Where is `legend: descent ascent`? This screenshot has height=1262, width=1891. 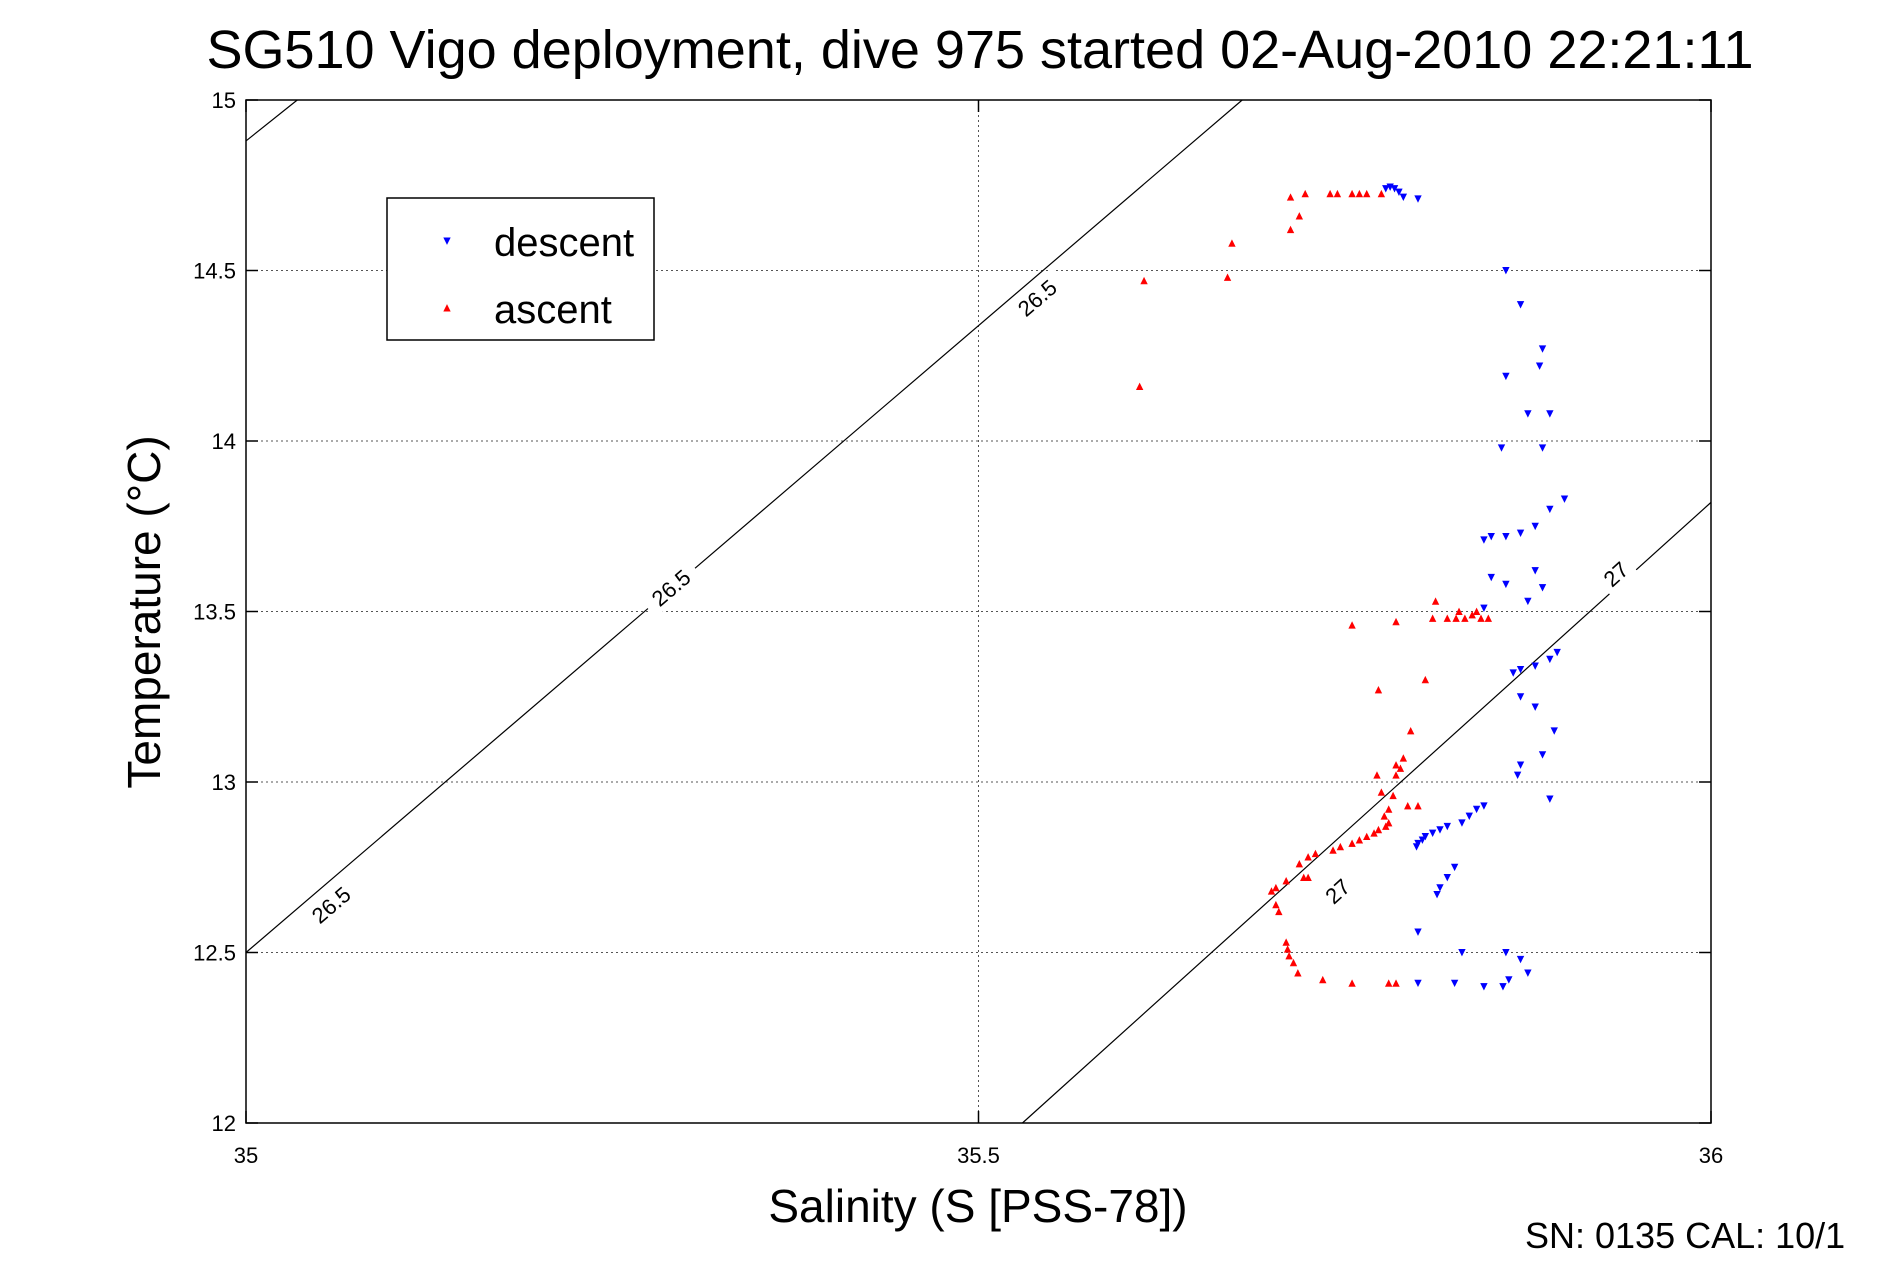 legend: descent ascent is located at coordinates (520, 269).